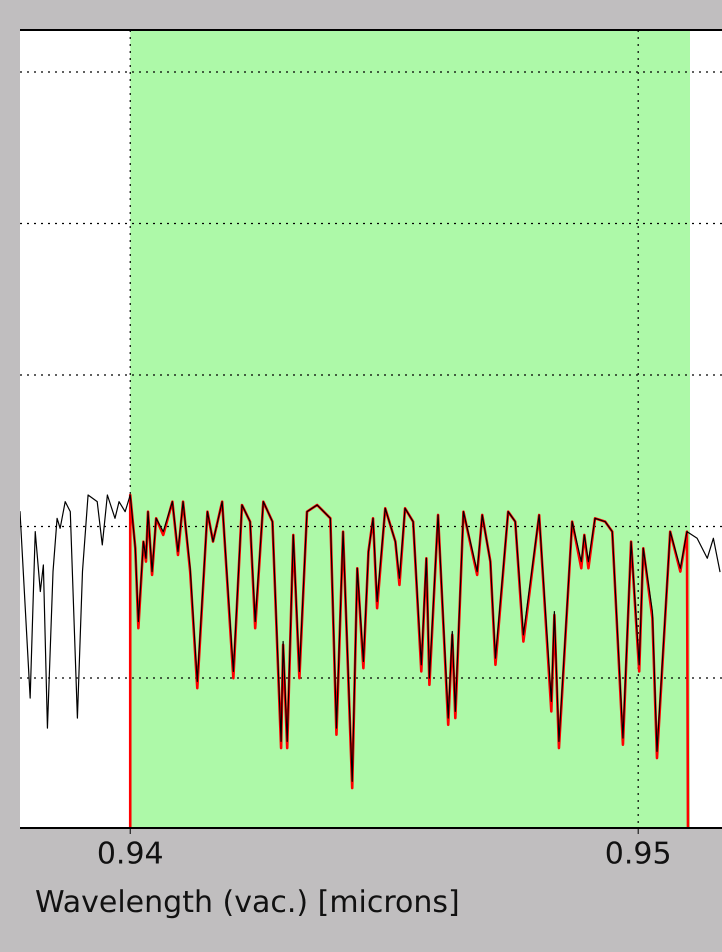 The width and height of the screenshot is (722, 952). I want to click on x-axis-title: Wavelength (vac.) [microns], so click(247, 902).